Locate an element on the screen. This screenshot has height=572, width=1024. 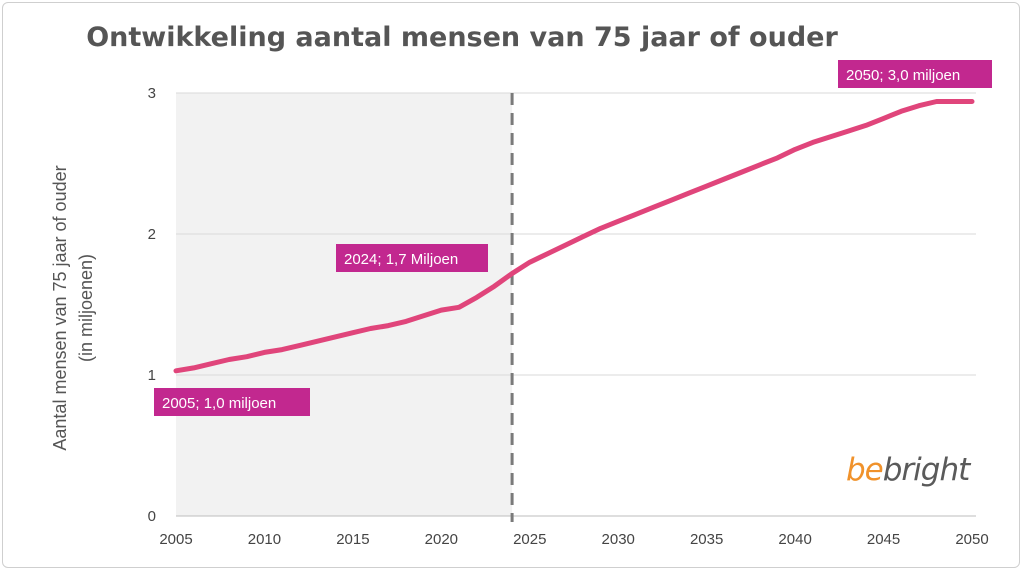
annotation-2050: 2050; 3,0 miljoen is located at coordinates (915, 74).